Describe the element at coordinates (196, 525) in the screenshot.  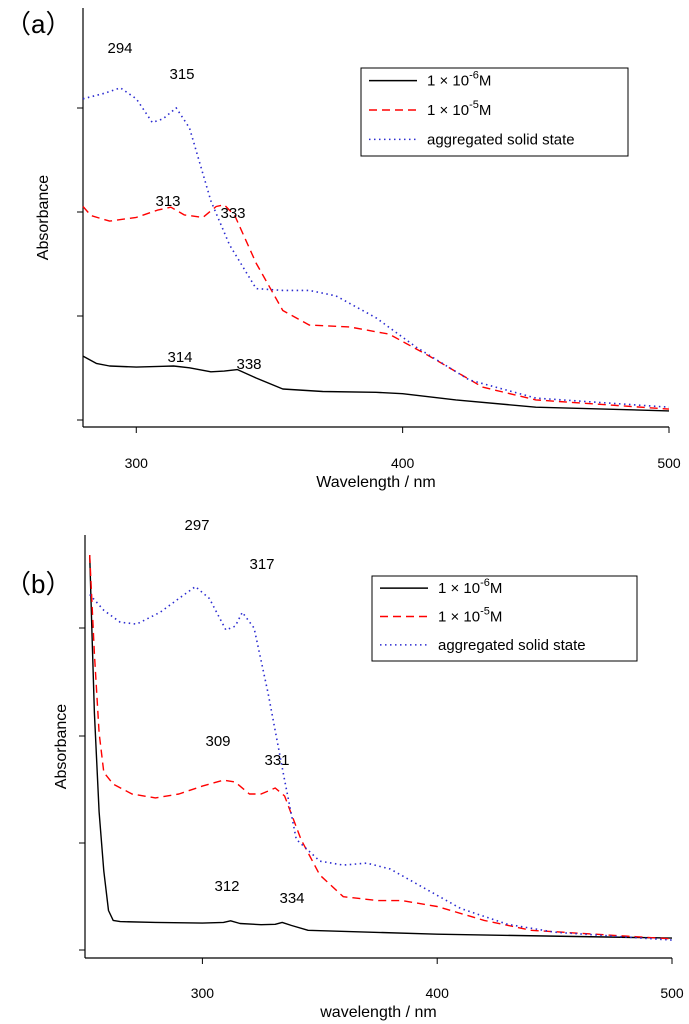
I see `peak-label-297: 297` at that location.